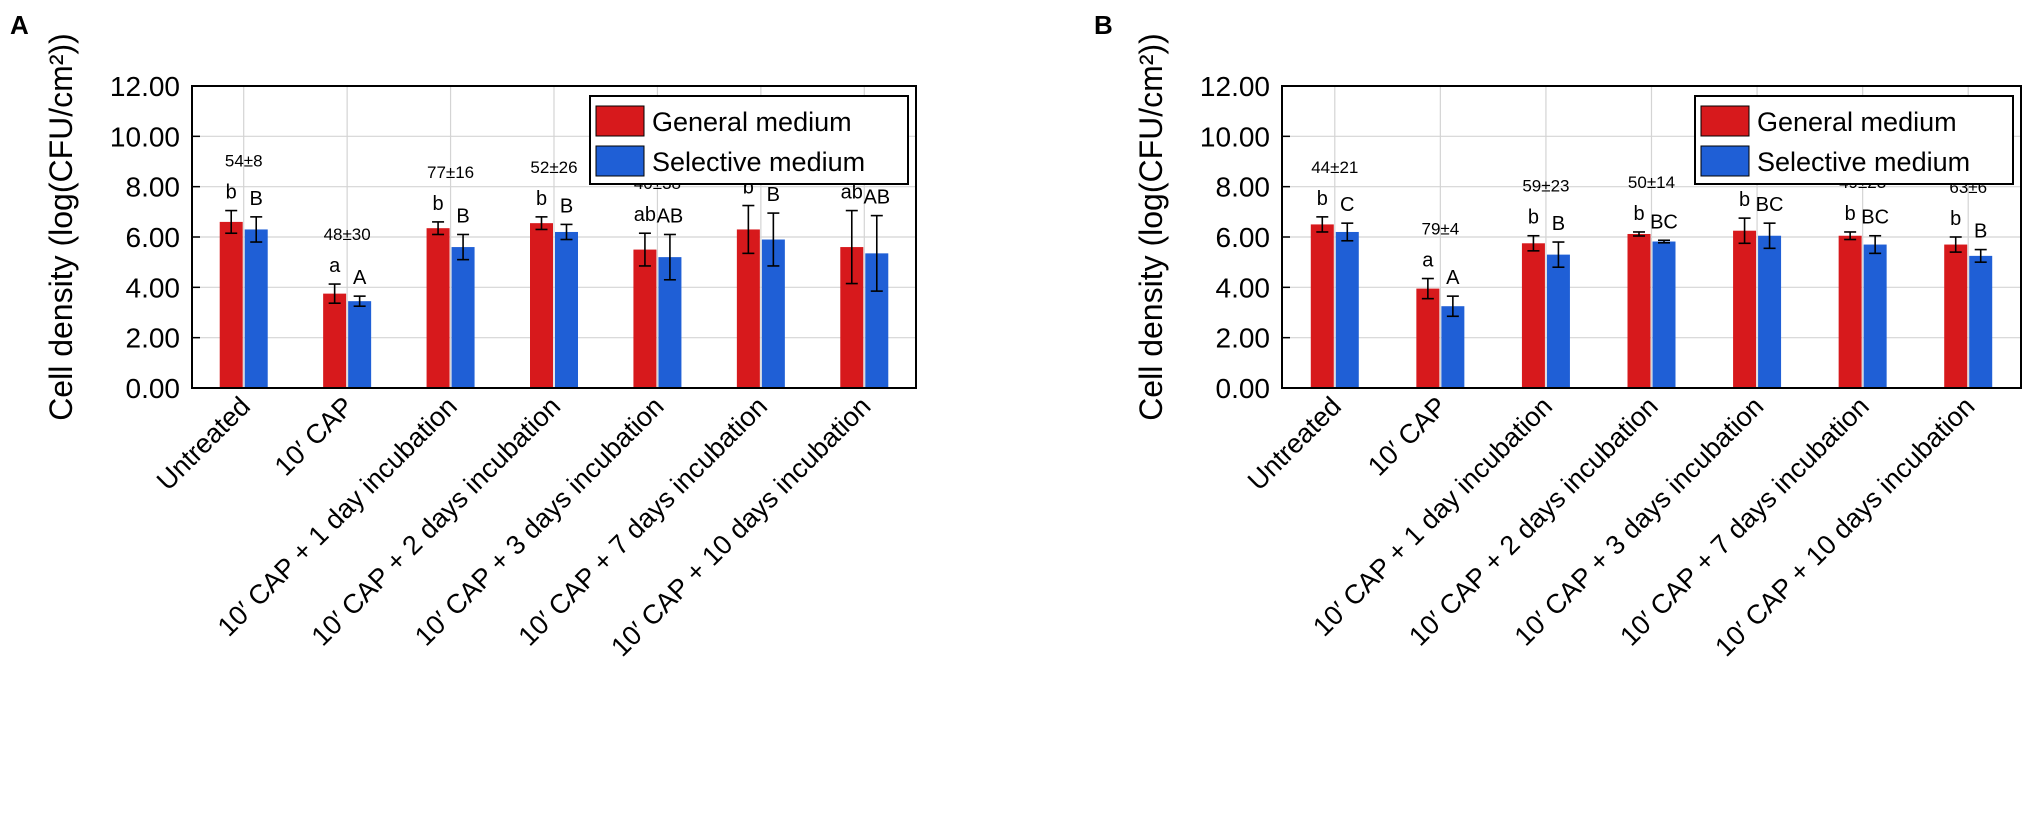 The height and width of the screenshot is (837, 2033). I want to click on chart-a-ytick-label: 12.00, so click(145, 86).